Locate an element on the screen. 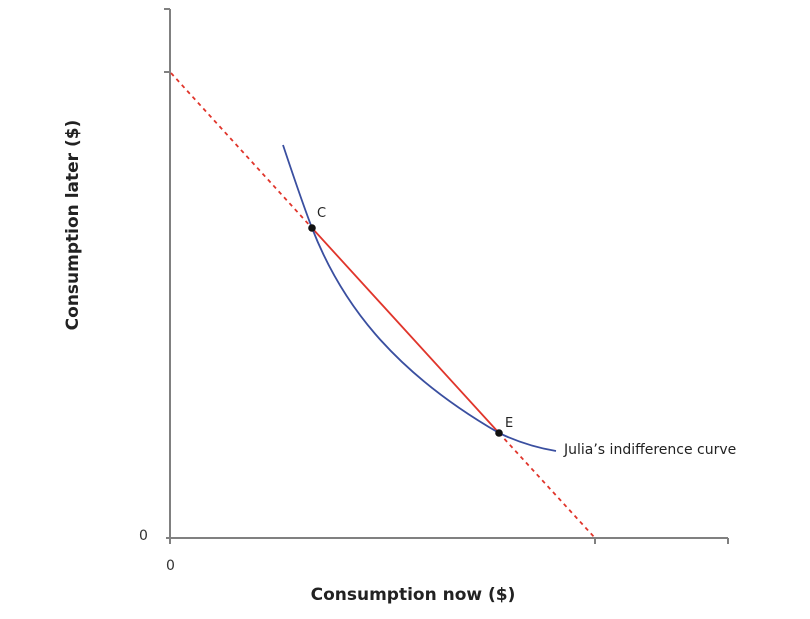  point-c-label: C is located at coordinates (322, 213).